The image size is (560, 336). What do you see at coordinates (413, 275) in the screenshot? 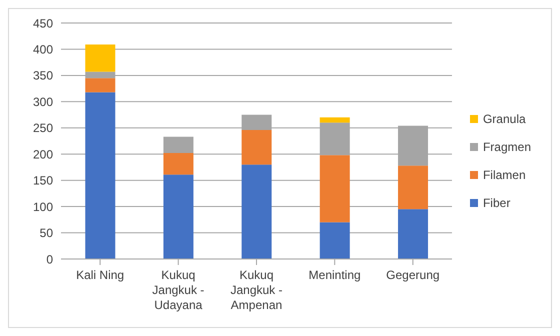
I see `x-tick-label: Gegerung` at bounding box center [413, 275].